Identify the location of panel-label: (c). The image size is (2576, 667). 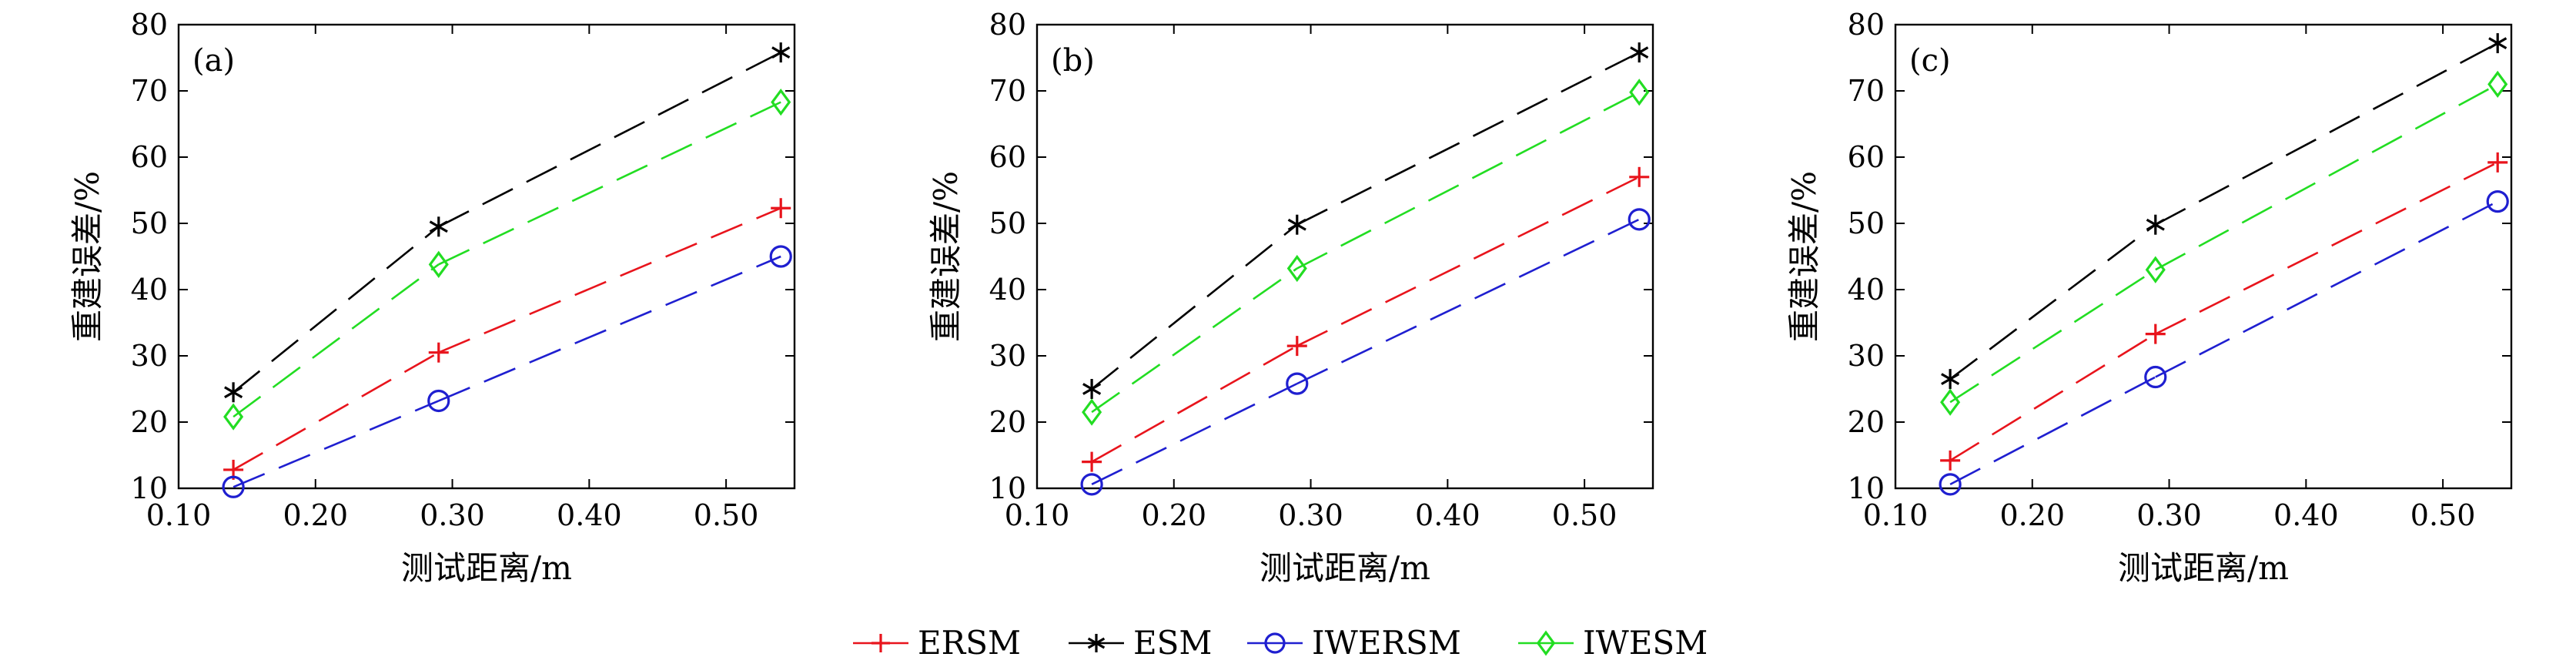
(1930, 61).